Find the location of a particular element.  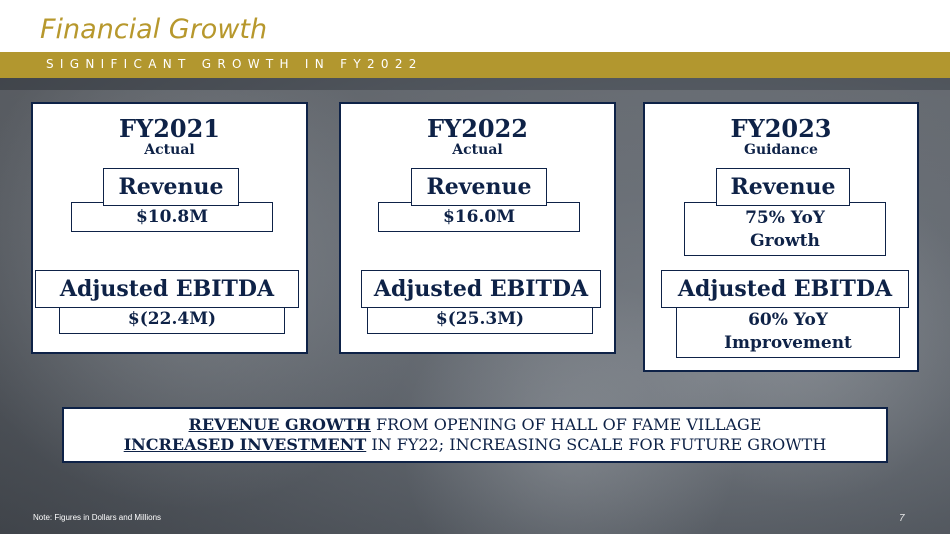

banner-line-1-emphasis: REVENUE GROWTH is located at coordinates (279, 424).